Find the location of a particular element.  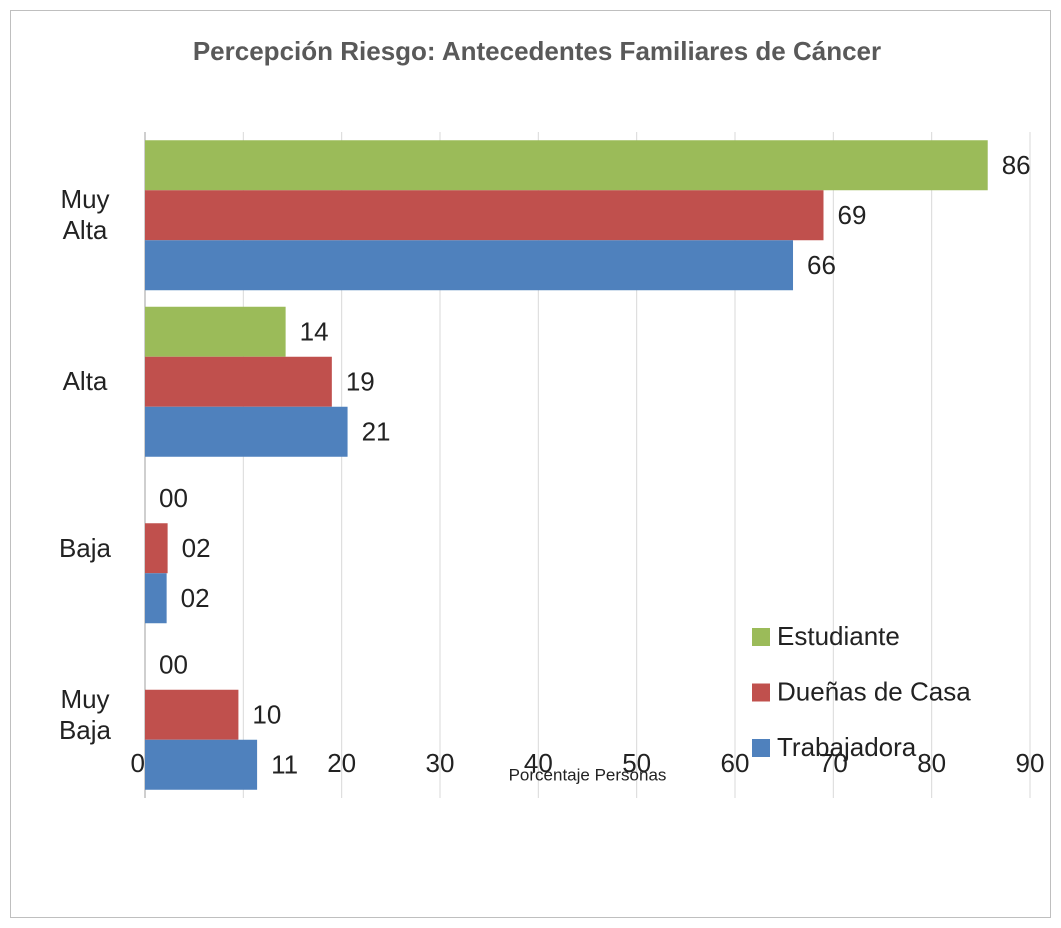

data-label: 14 is located at coordinates (314, 332).